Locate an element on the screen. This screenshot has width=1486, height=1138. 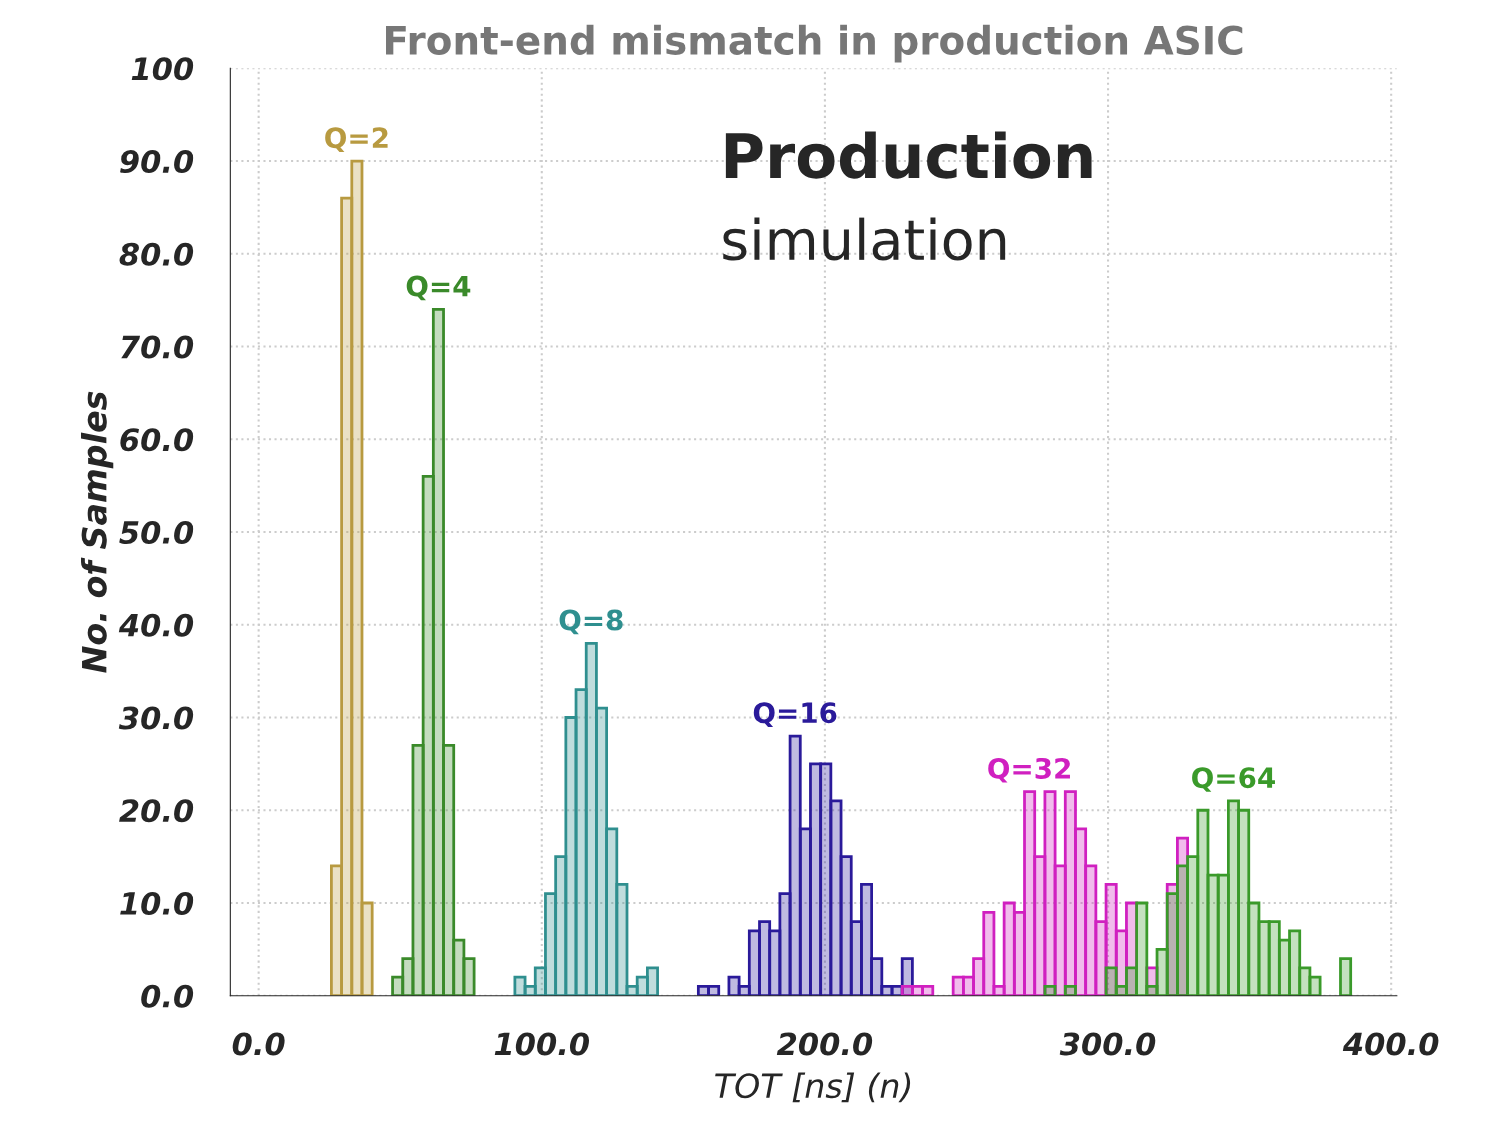
y-tick-label: 80.0 is located at coordinates (156, 254).